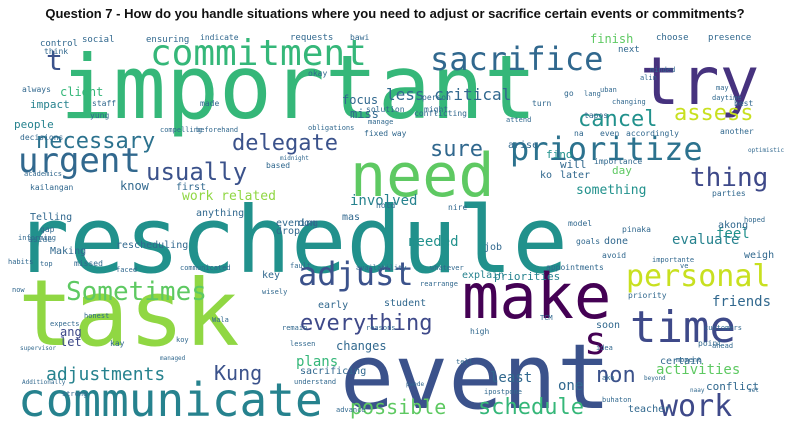  Describe the element at coordinates (415, 384) in the screenshot. I see `word-pwede: pwede` at that location.